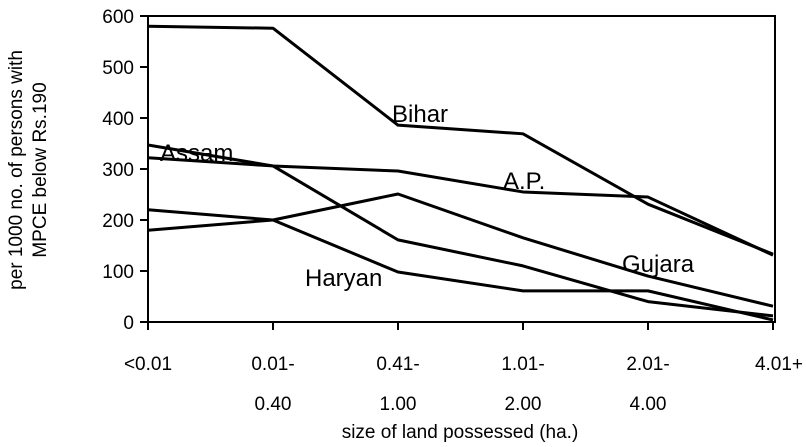 This screenshot has width=806, height=447. What do you see at coordinates (16, 170) in the screenshot?
I see `y-axis-label-line: per 1000 no. of persons with` at bounding box center [16, 170].